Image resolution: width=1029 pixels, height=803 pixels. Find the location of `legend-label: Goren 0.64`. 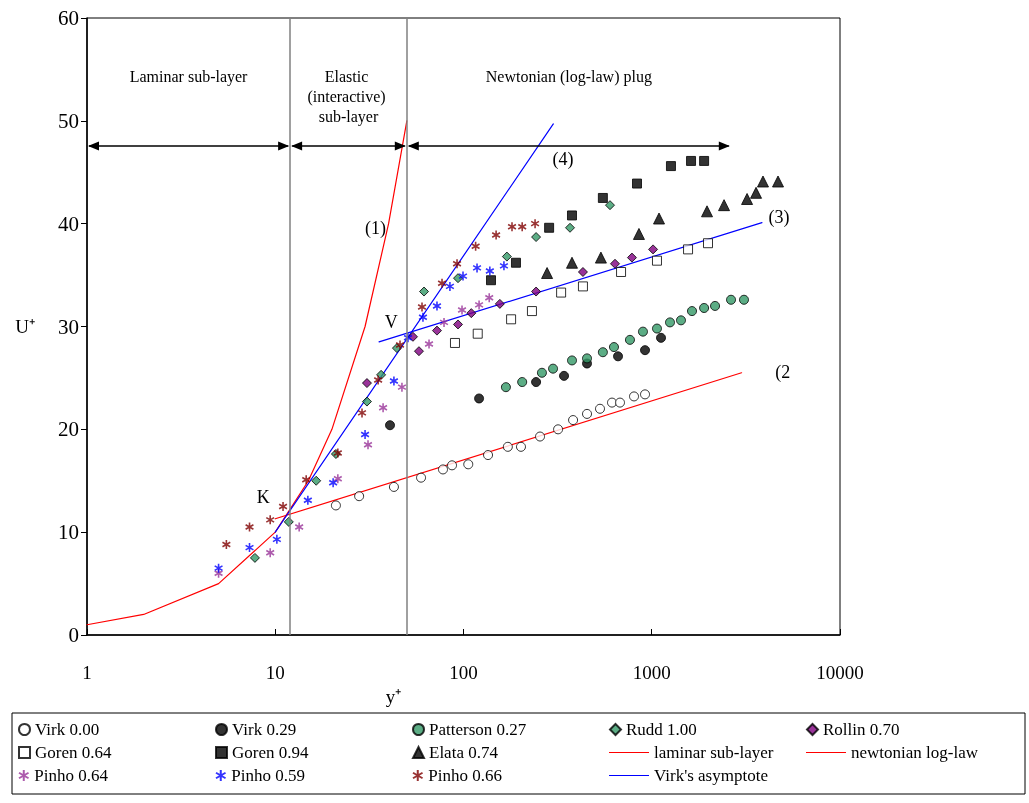

legend-label: Goren 0.64 is located at coordinates (73, 752).